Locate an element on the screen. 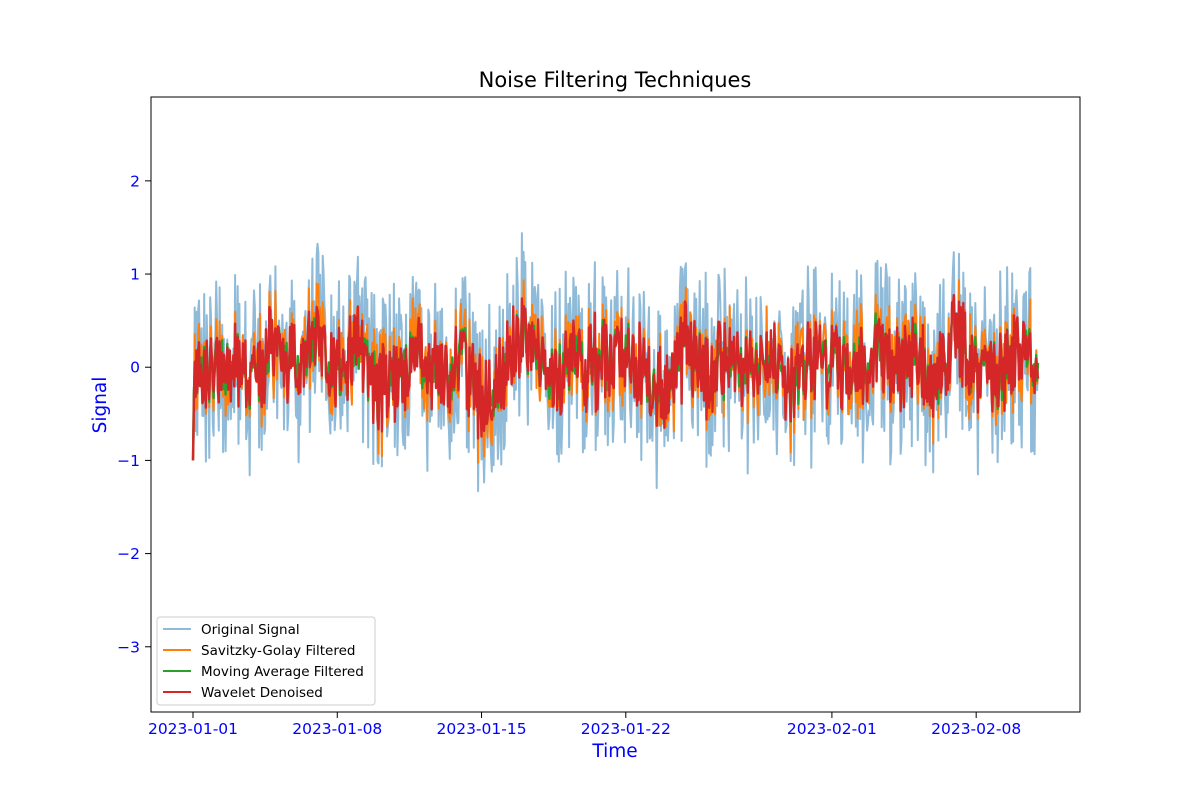 The width and height of the screenshot is (1200, 800). legend-box is located at coordinates (266, 661).